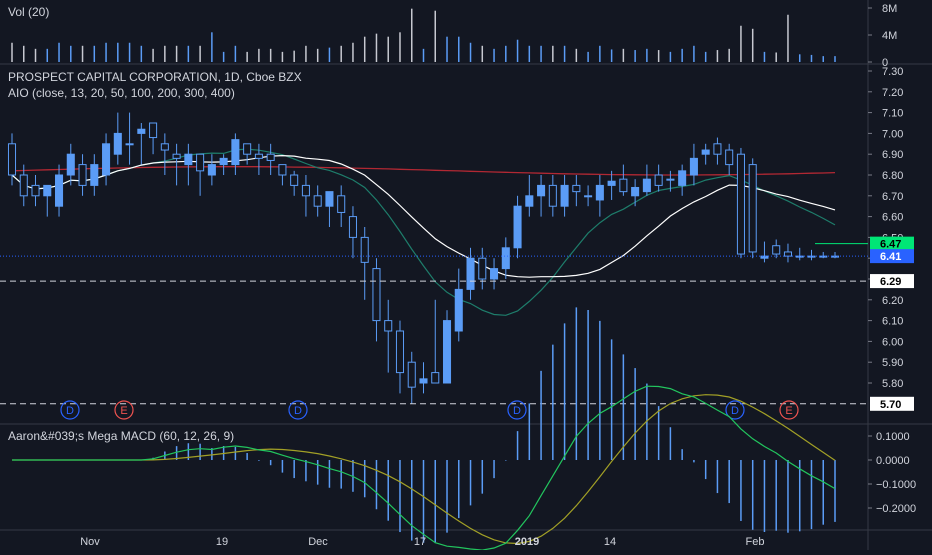 The image size is (932, 555). I want to click on price-badge-label: 6.41, so click(890, 257).